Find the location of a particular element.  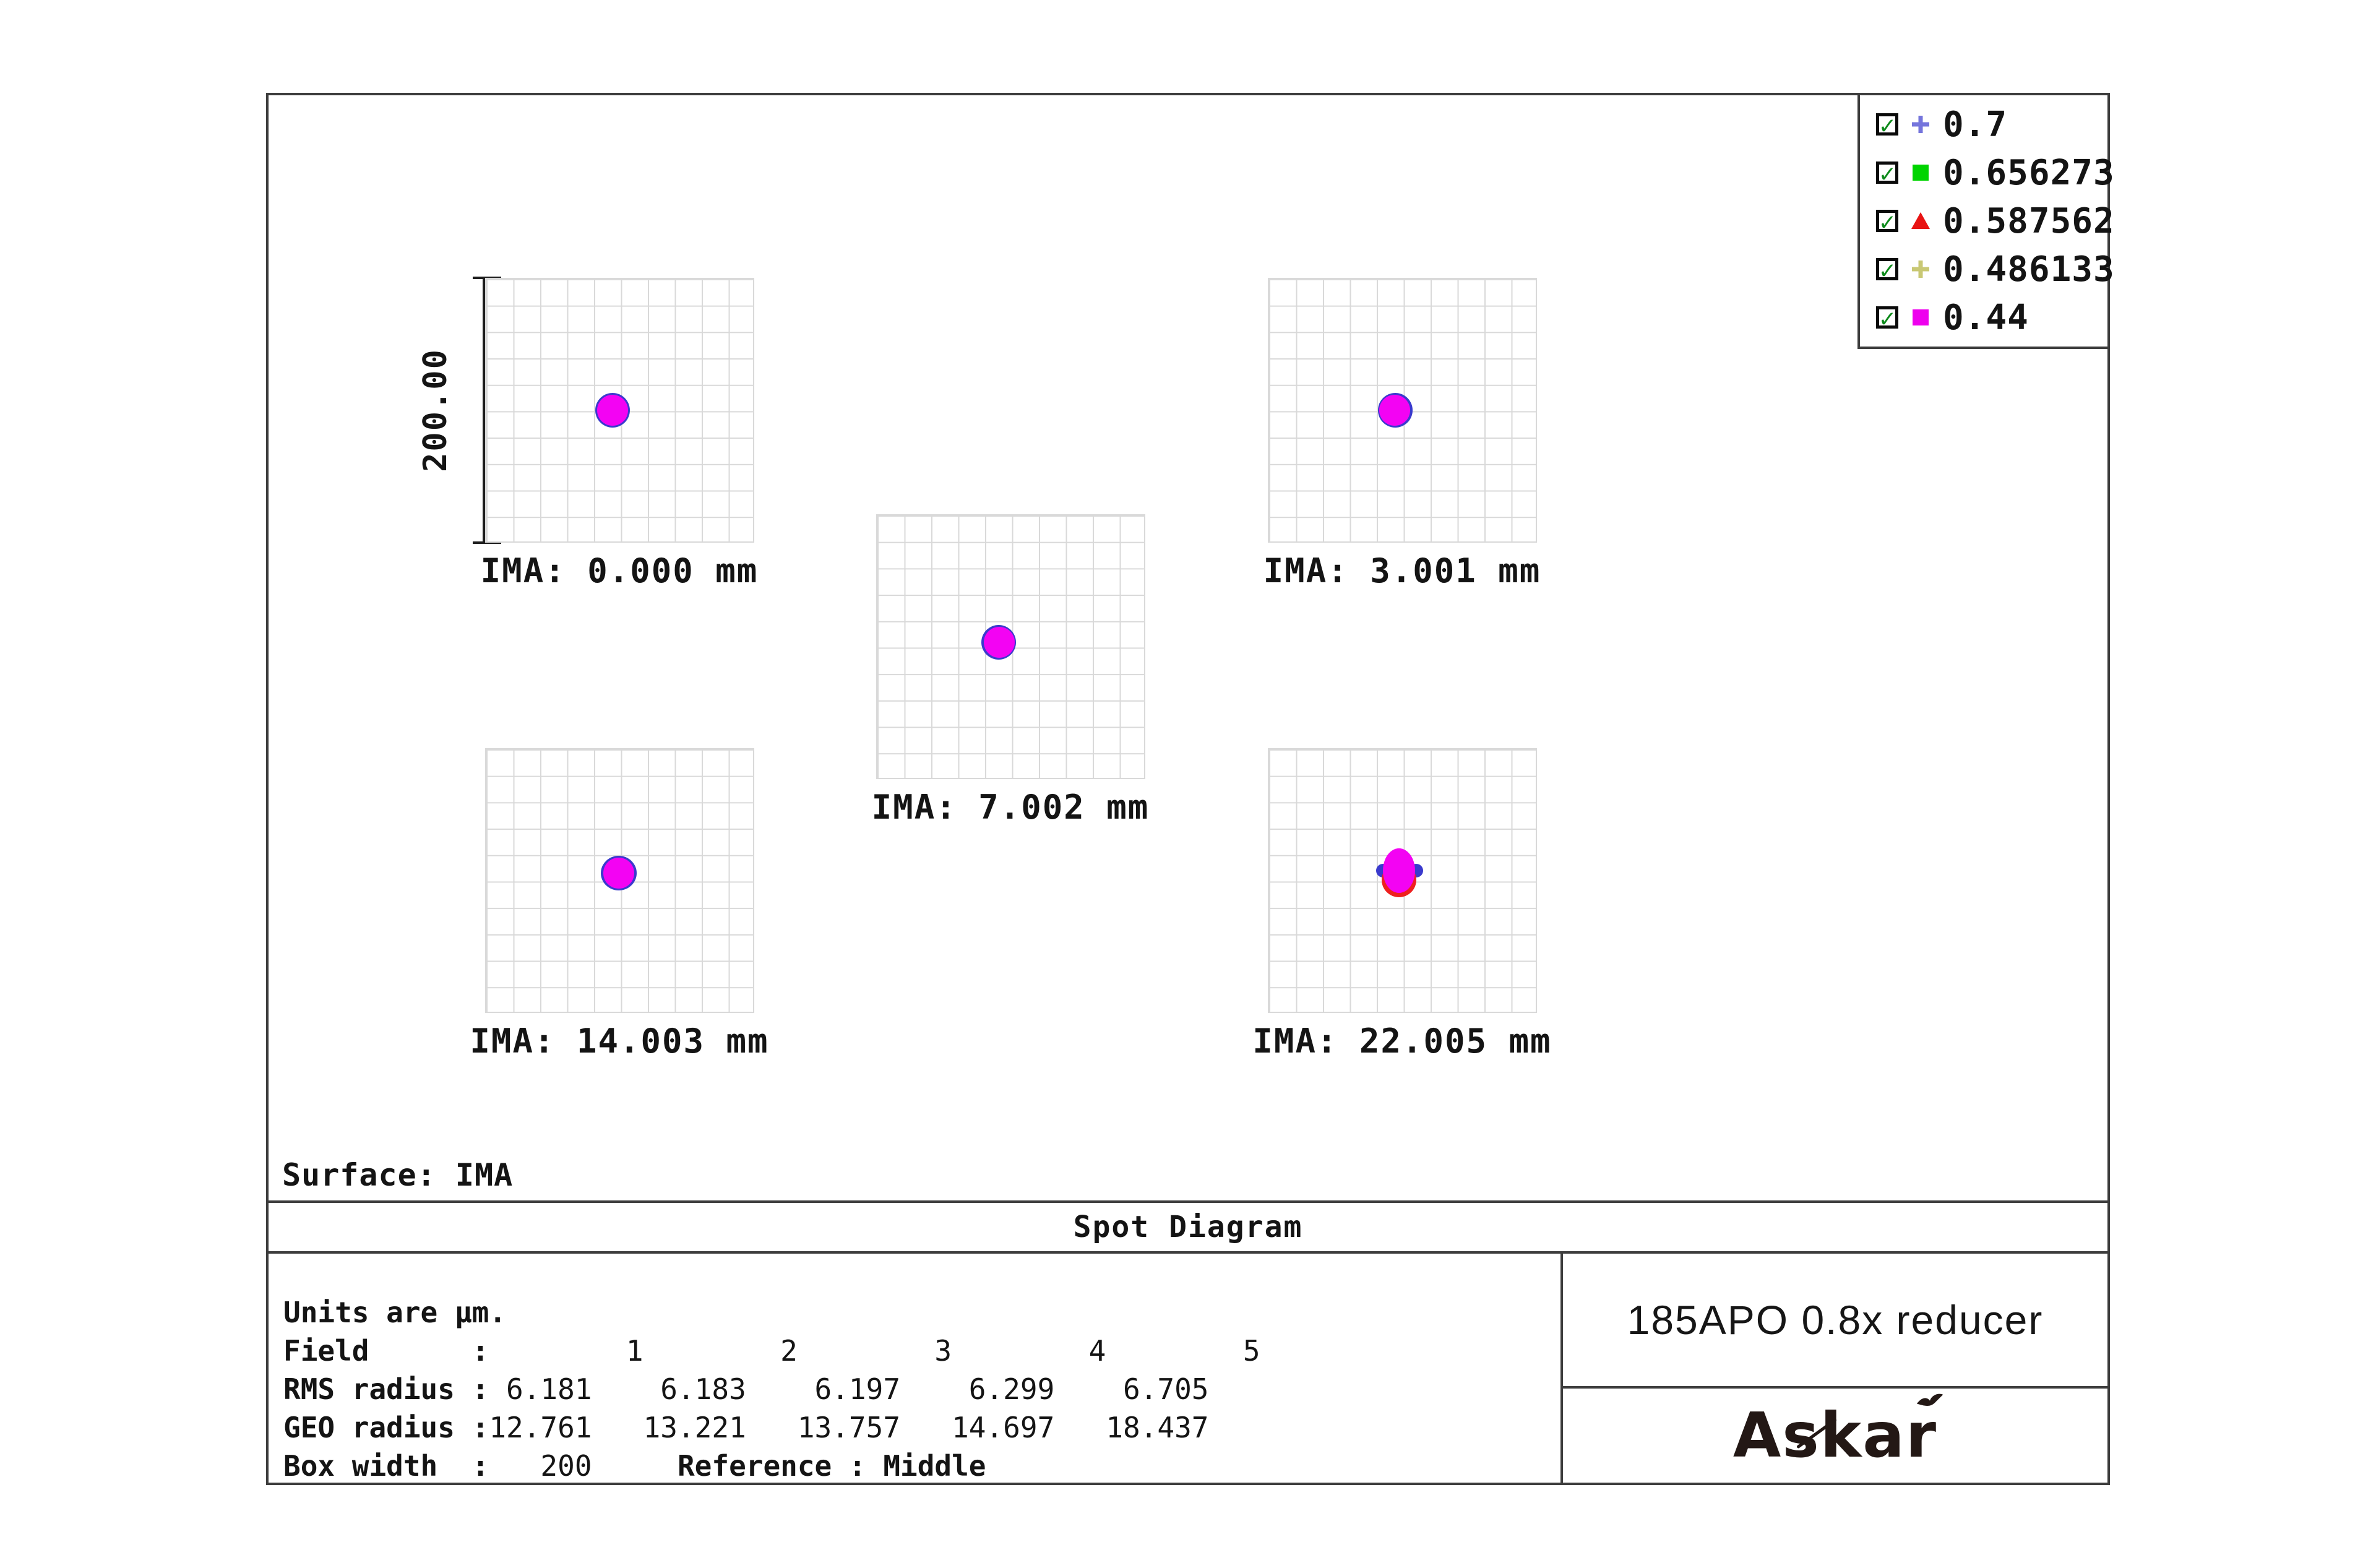

scale-bar-bottom-tick is located at coordinates (487, 542).